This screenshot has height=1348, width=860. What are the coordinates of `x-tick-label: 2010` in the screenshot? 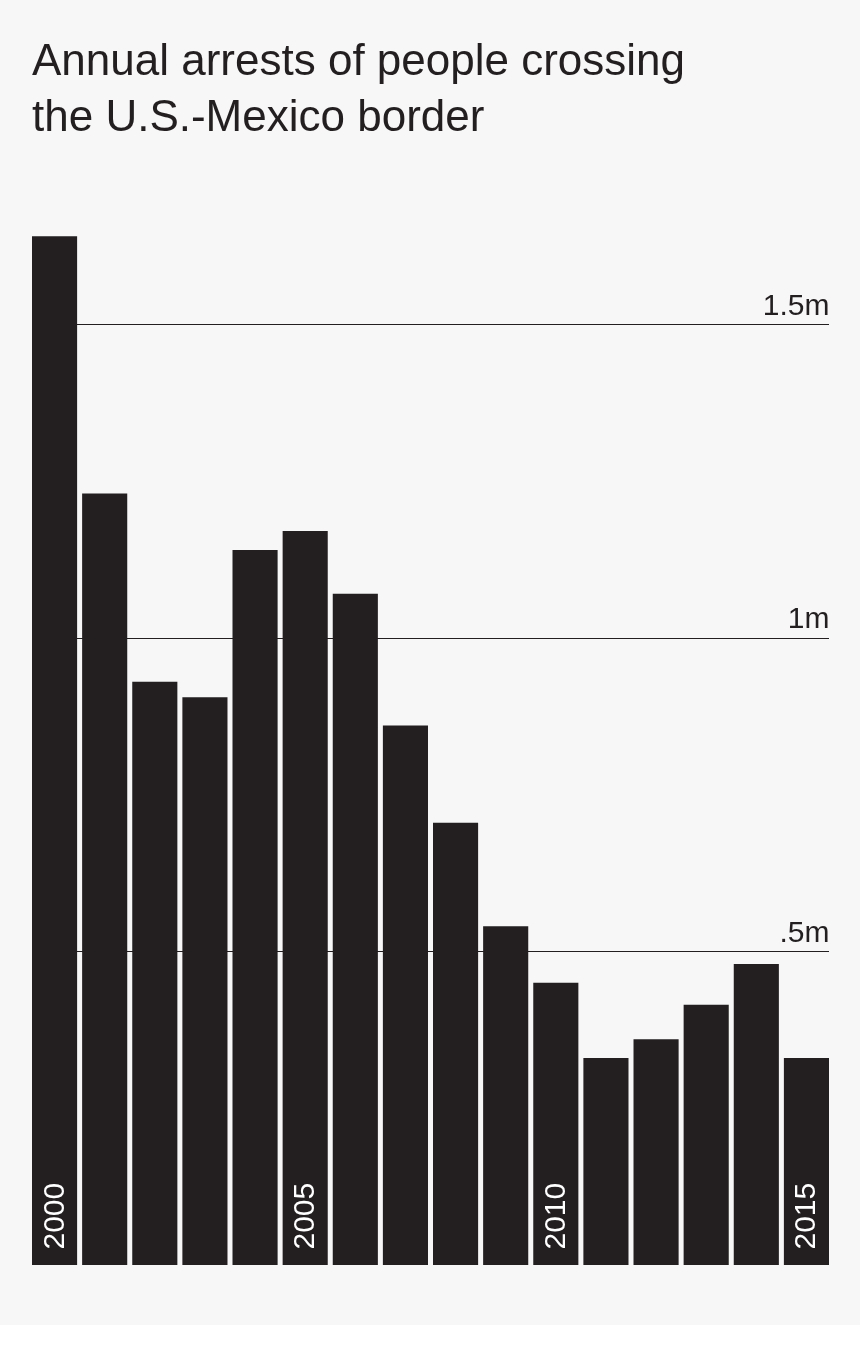 It's located at (554, 1216).